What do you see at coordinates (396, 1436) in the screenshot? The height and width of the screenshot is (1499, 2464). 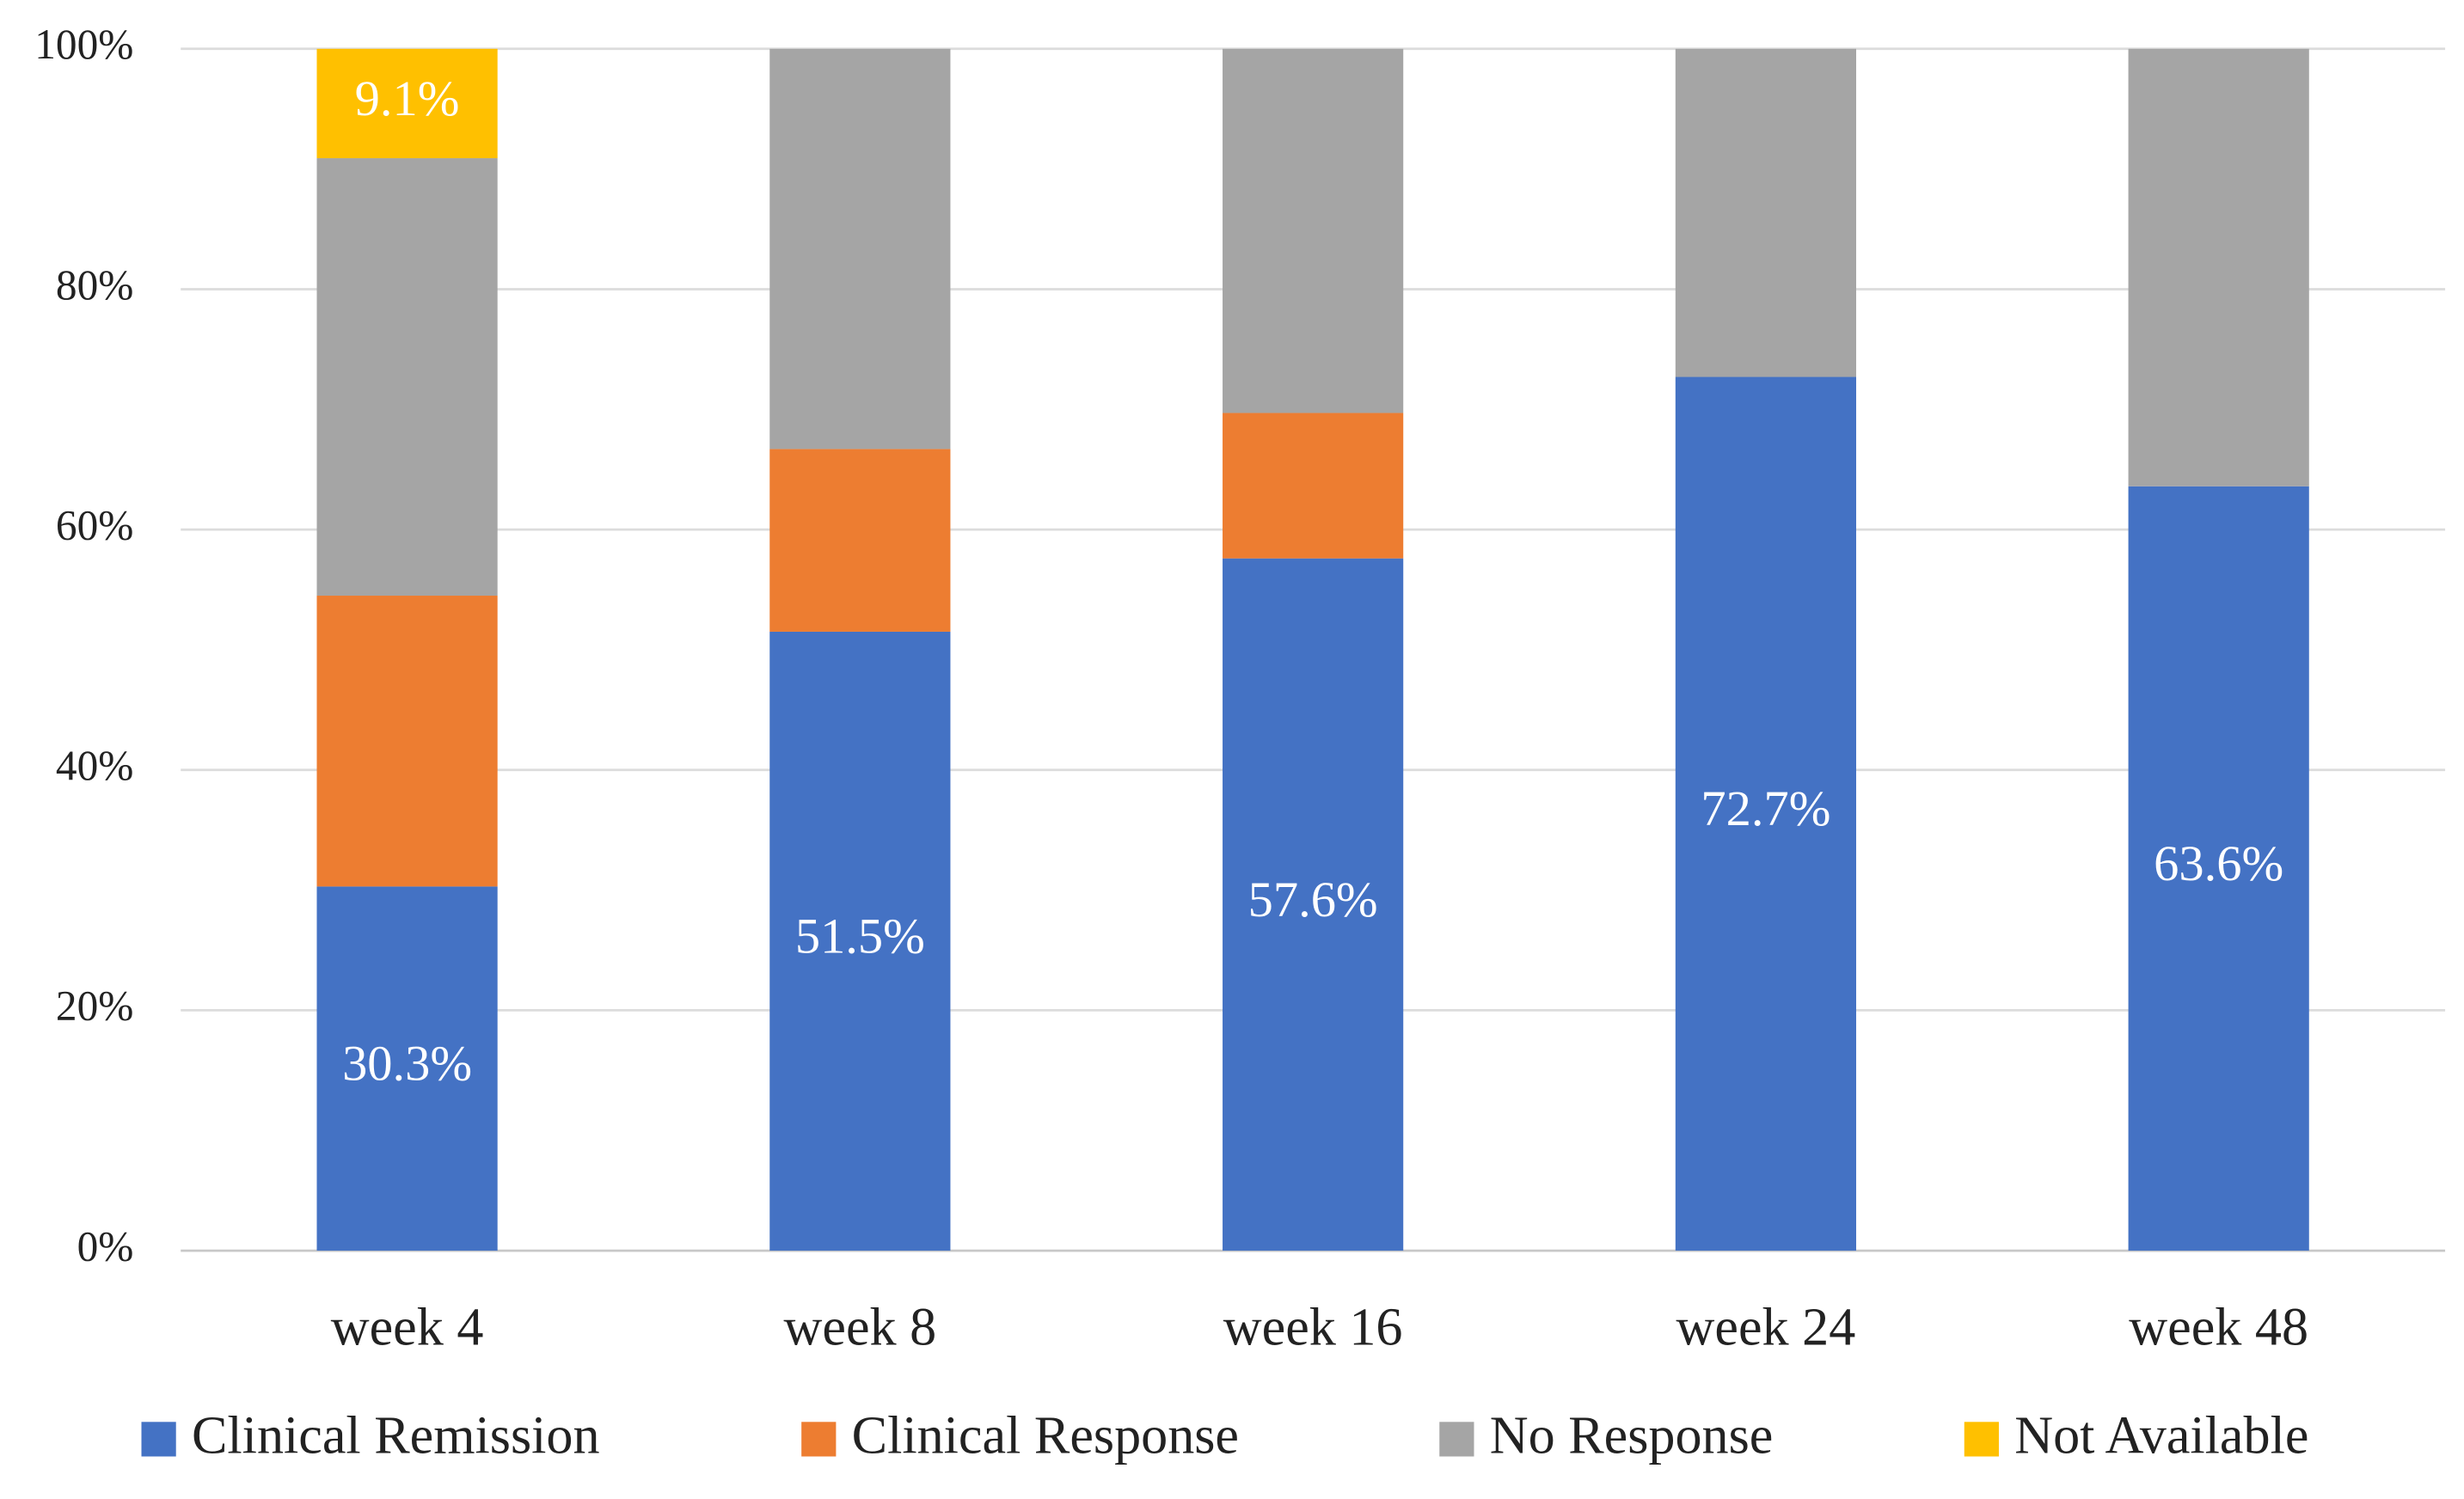 I see `legend-label: Clinical Remission` at bounding box center [396, 1436].